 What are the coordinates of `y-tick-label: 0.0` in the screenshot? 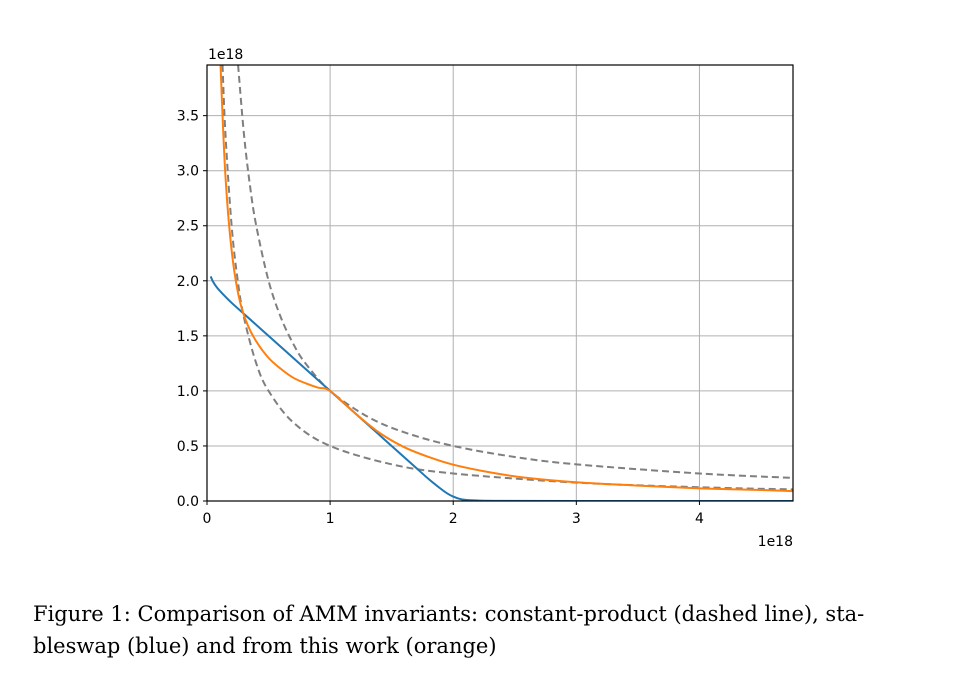 It's located at (188, 502).